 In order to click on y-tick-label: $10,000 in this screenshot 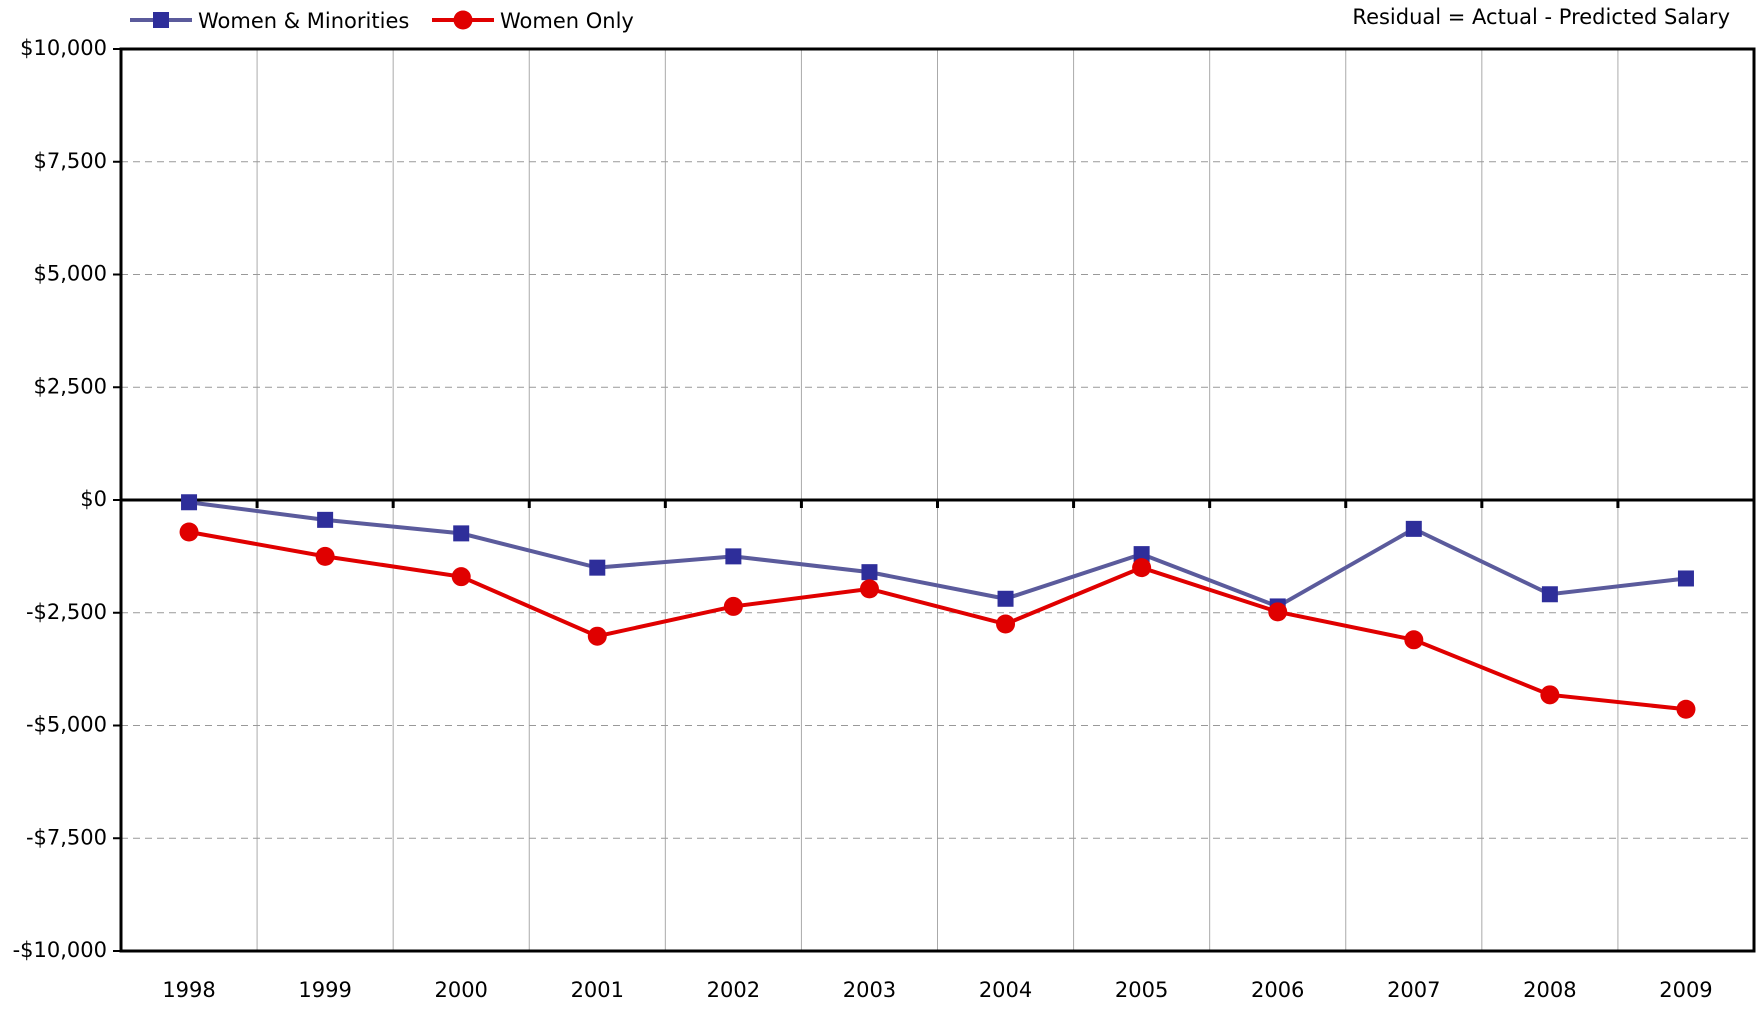, I will do `click(63, 48)`.